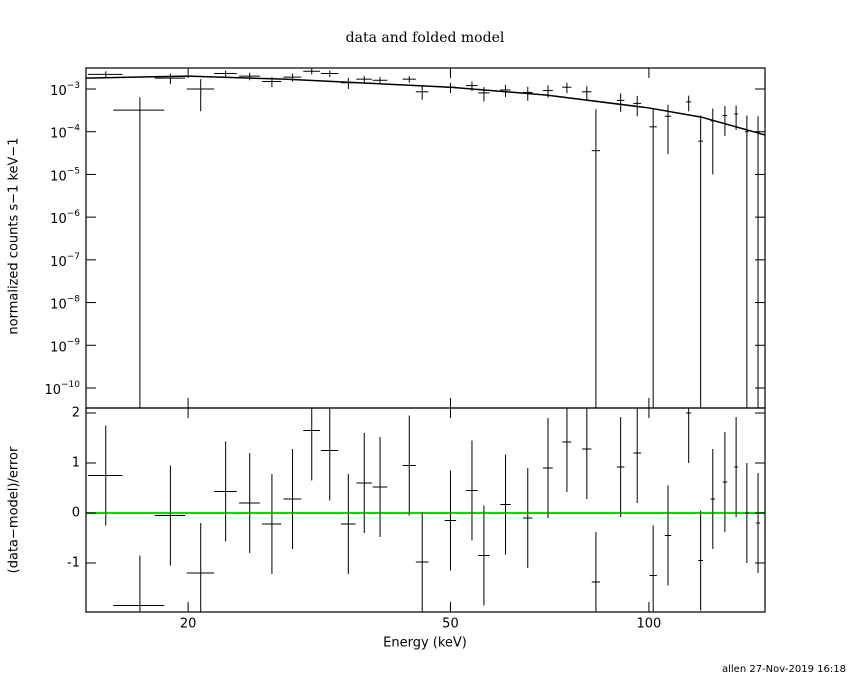 The image size is (850, 680). I want to click on y-tick-label: 10⁻⁹, so click(65, 346).